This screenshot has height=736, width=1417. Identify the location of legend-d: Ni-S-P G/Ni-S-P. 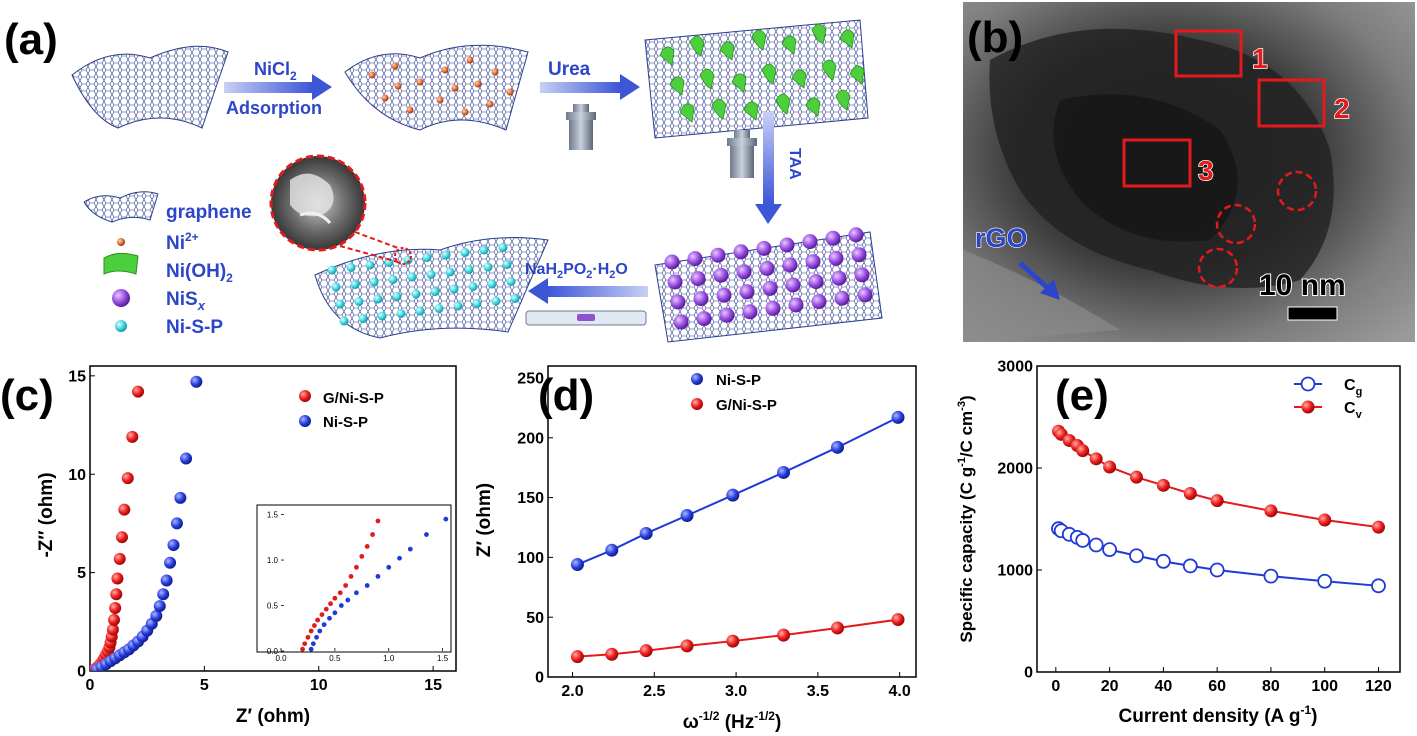
(734, 393).